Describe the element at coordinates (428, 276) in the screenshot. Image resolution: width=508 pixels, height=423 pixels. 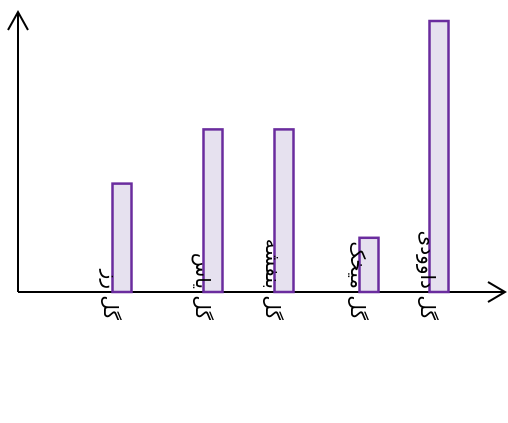
I see `category-label-5: گل داوودی` at that location.